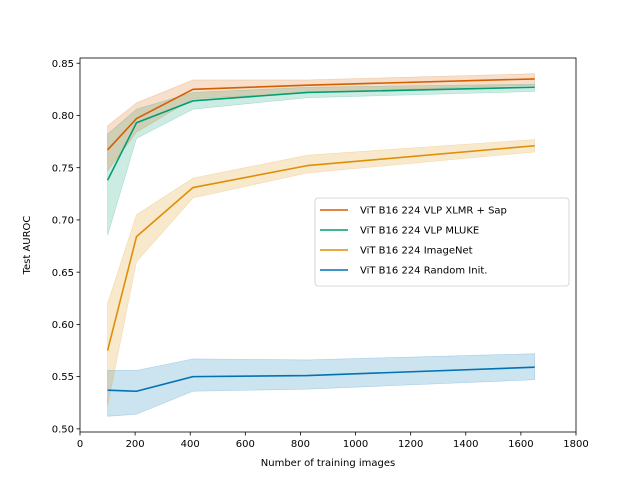  I want to click on legend-box, so click(442, 242).